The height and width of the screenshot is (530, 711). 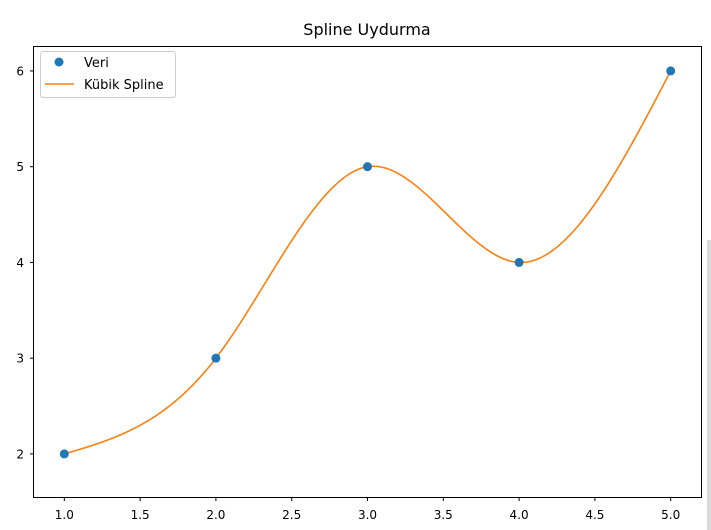 What do you see at coordinates (519, 515) in the screenshot?
I see `x-tick-label: 4.0` at bounding box center [519, 515].